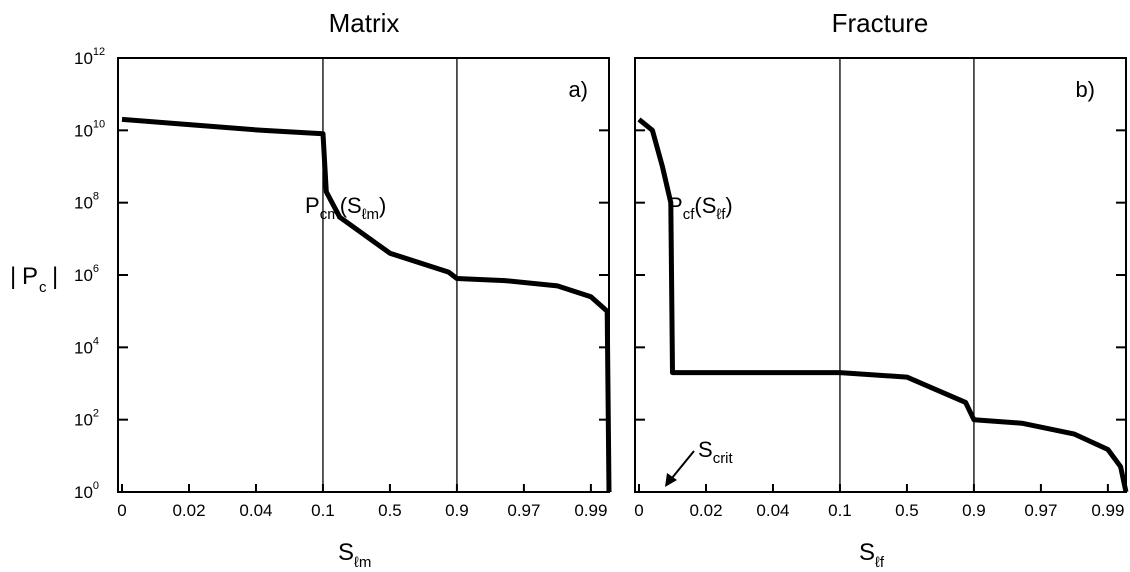 The height and width of the screenshot is (572, 1130). I want to click on matrix-panel-label: a), so click(578, 89).